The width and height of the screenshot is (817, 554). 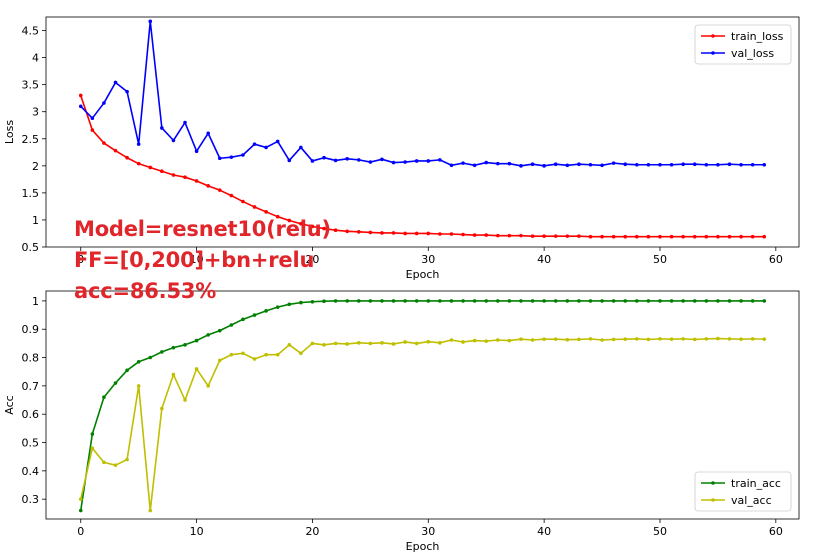 What do you see at coordinates (202, 229) in the screenshot?
I see `annotation-model: Model=resnet10(relu)` at bounding box center [202, 229].